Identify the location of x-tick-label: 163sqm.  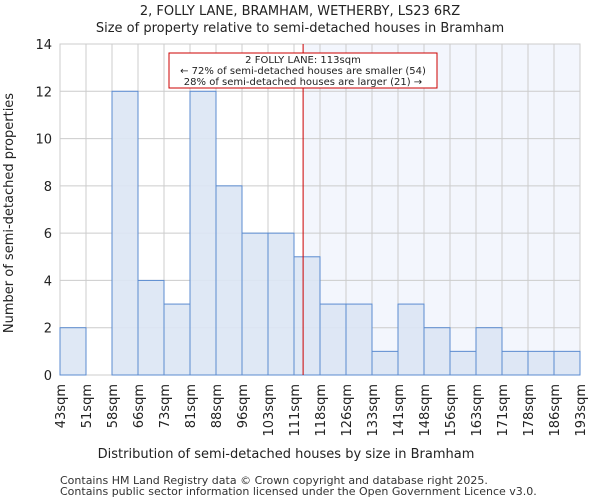
(477, 410).